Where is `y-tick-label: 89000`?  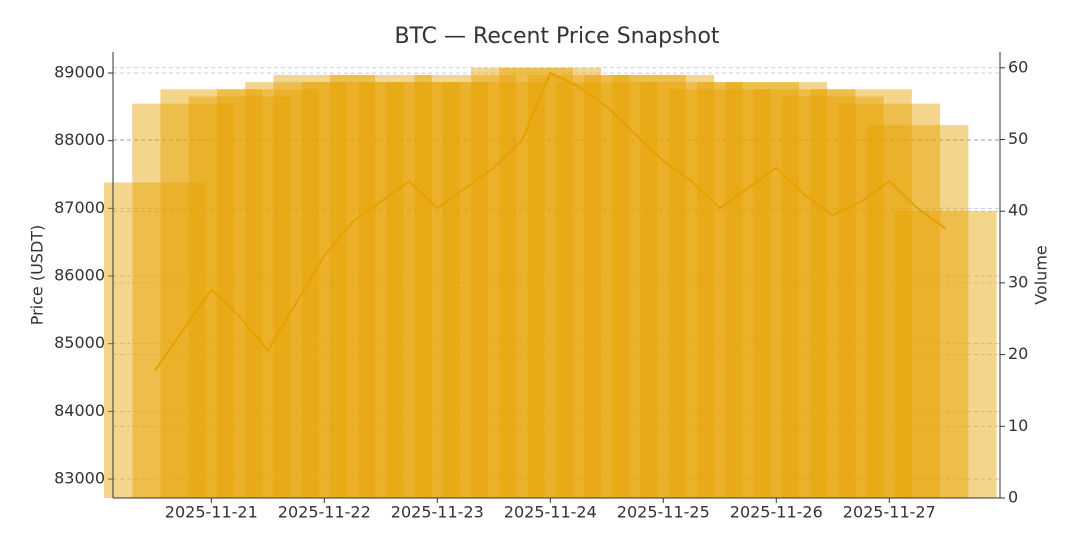 y-tick-label: 89000 is located at coordinates (79, 71).